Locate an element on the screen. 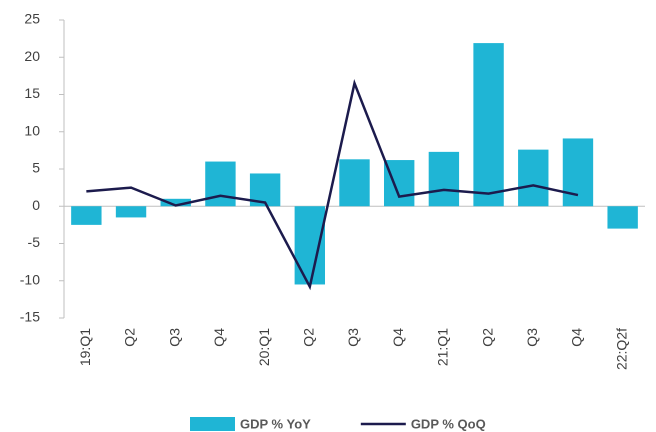 The image size is (656, 432). y-tick-label: 10 is located at coordinates (32, 130).